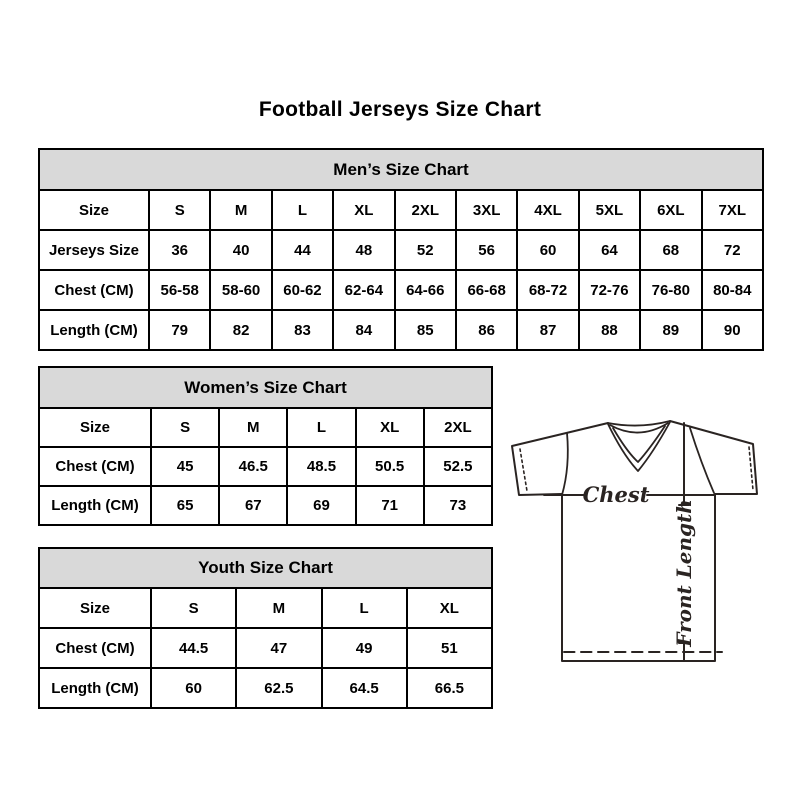  Describe the element at coordinates (486, 210) in the screenshot. I see `mens-value-cell: 3XL` at that location.